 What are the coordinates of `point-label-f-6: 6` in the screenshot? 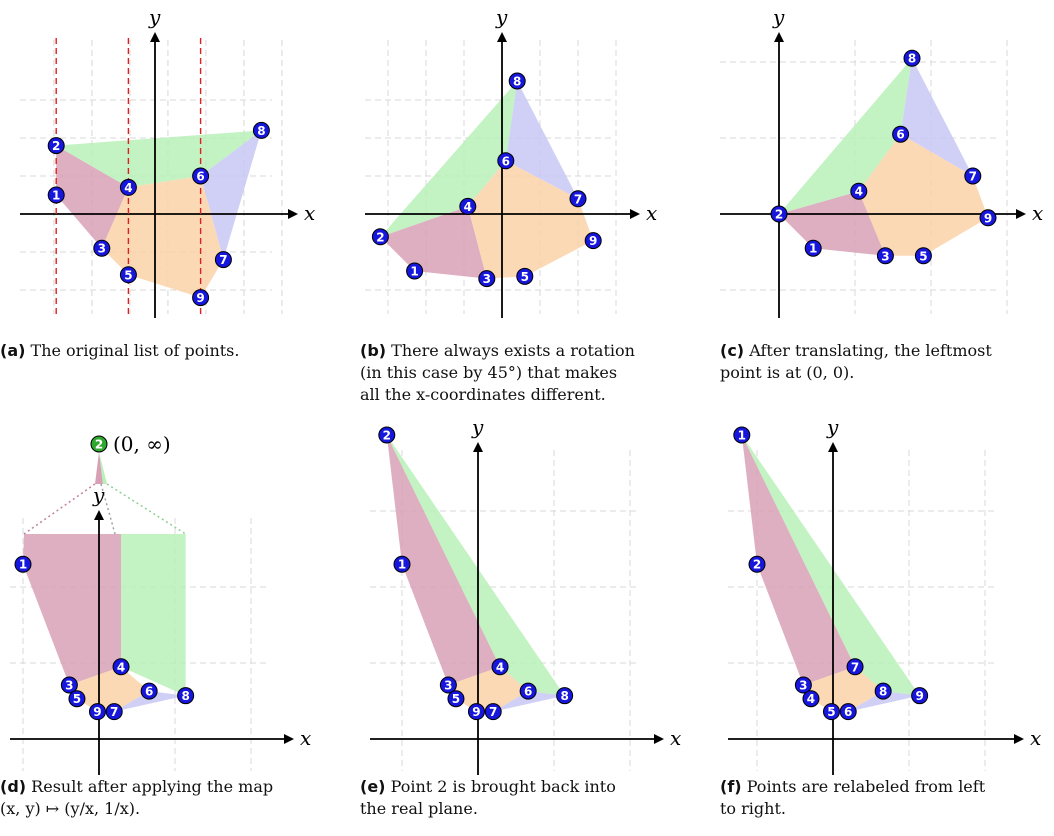 It's located at (848, 712).